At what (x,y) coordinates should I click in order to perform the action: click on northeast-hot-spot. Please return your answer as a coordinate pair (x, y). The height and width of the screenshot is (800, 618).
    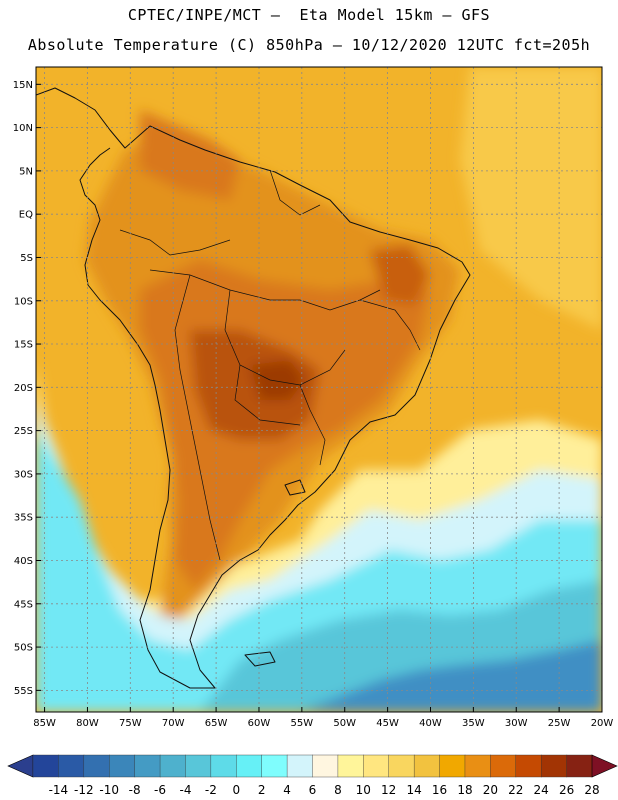
    Looking at the image, I should click on (400, 275).